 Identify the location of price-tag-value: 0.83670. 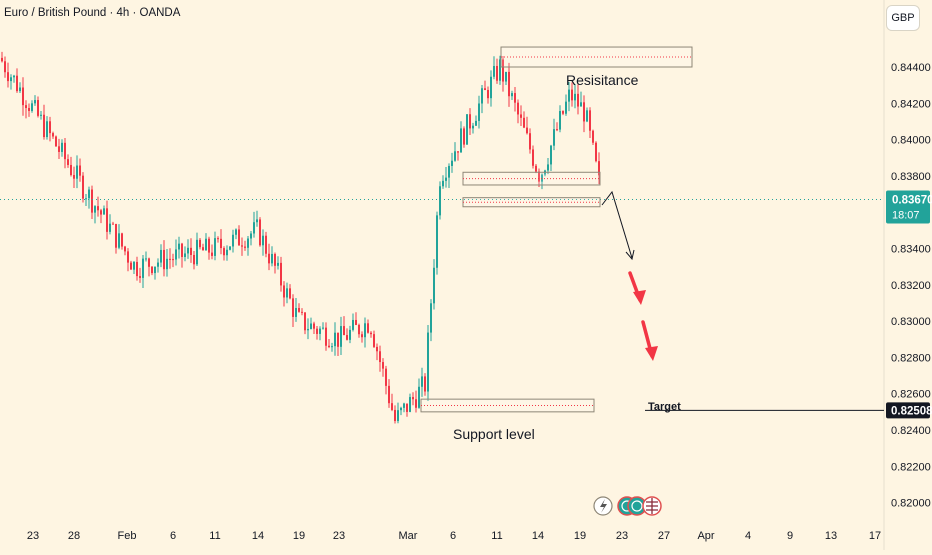
(912, 200).